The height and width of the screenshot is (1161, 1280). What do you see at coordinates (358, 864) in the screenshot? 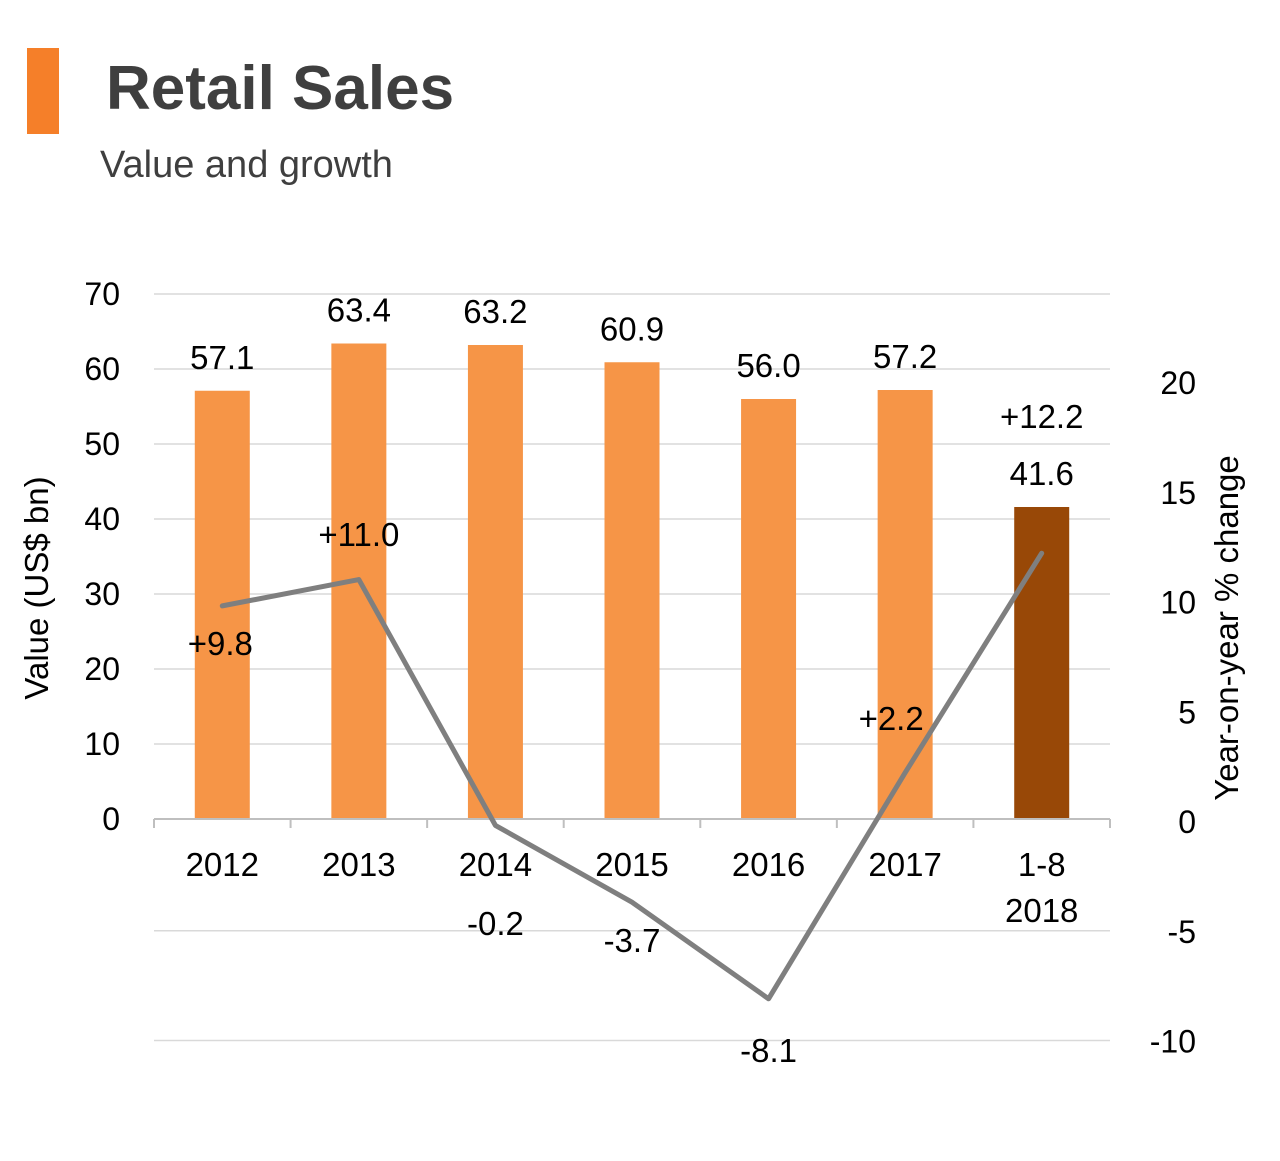
I see `x-category-label: 2013` at bounding box center [358, 864].